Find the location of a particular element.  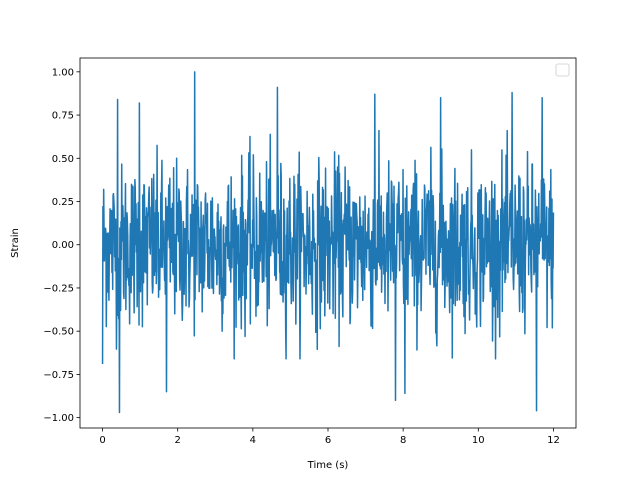

y-tick-label: −1.00 is located at coordinates (58, 418).